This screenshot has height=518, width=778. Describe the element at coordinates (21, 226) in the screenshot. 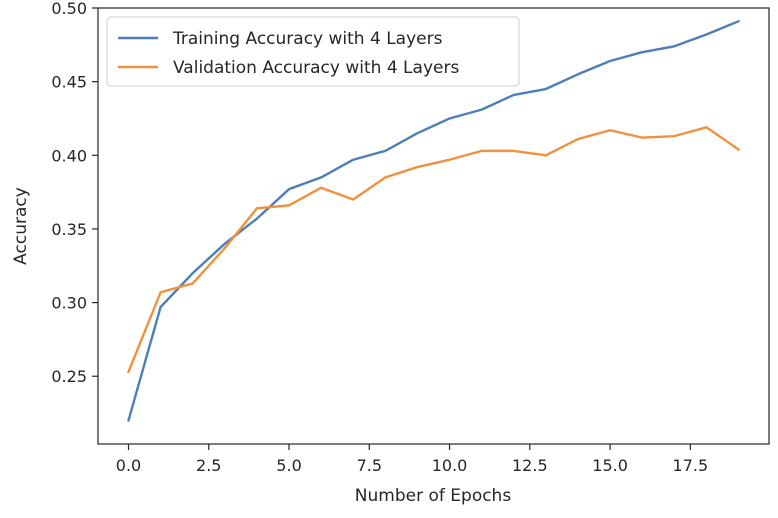

I see `y-axis-label: Accuracy` at that location.